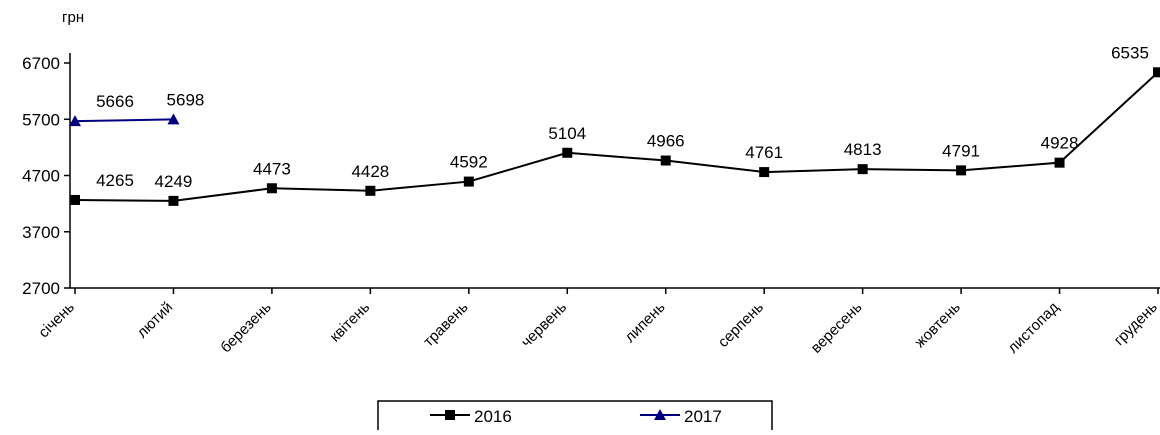 Image resolution: width=1160 pixels, height=435 pixels. Describe the element at coordinates (446, 325) in the screenshot. I see `x-tick-label: травень` at that location.